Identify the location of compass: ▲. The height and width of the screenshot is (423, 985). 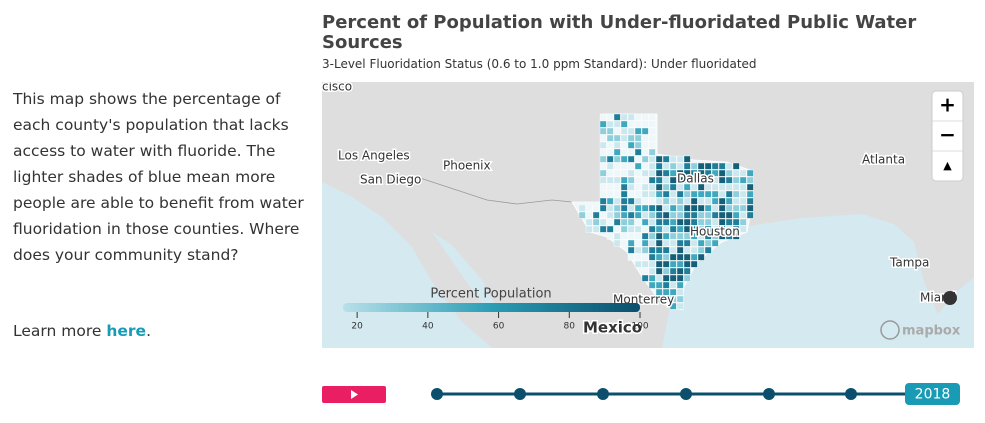
(947, 165).